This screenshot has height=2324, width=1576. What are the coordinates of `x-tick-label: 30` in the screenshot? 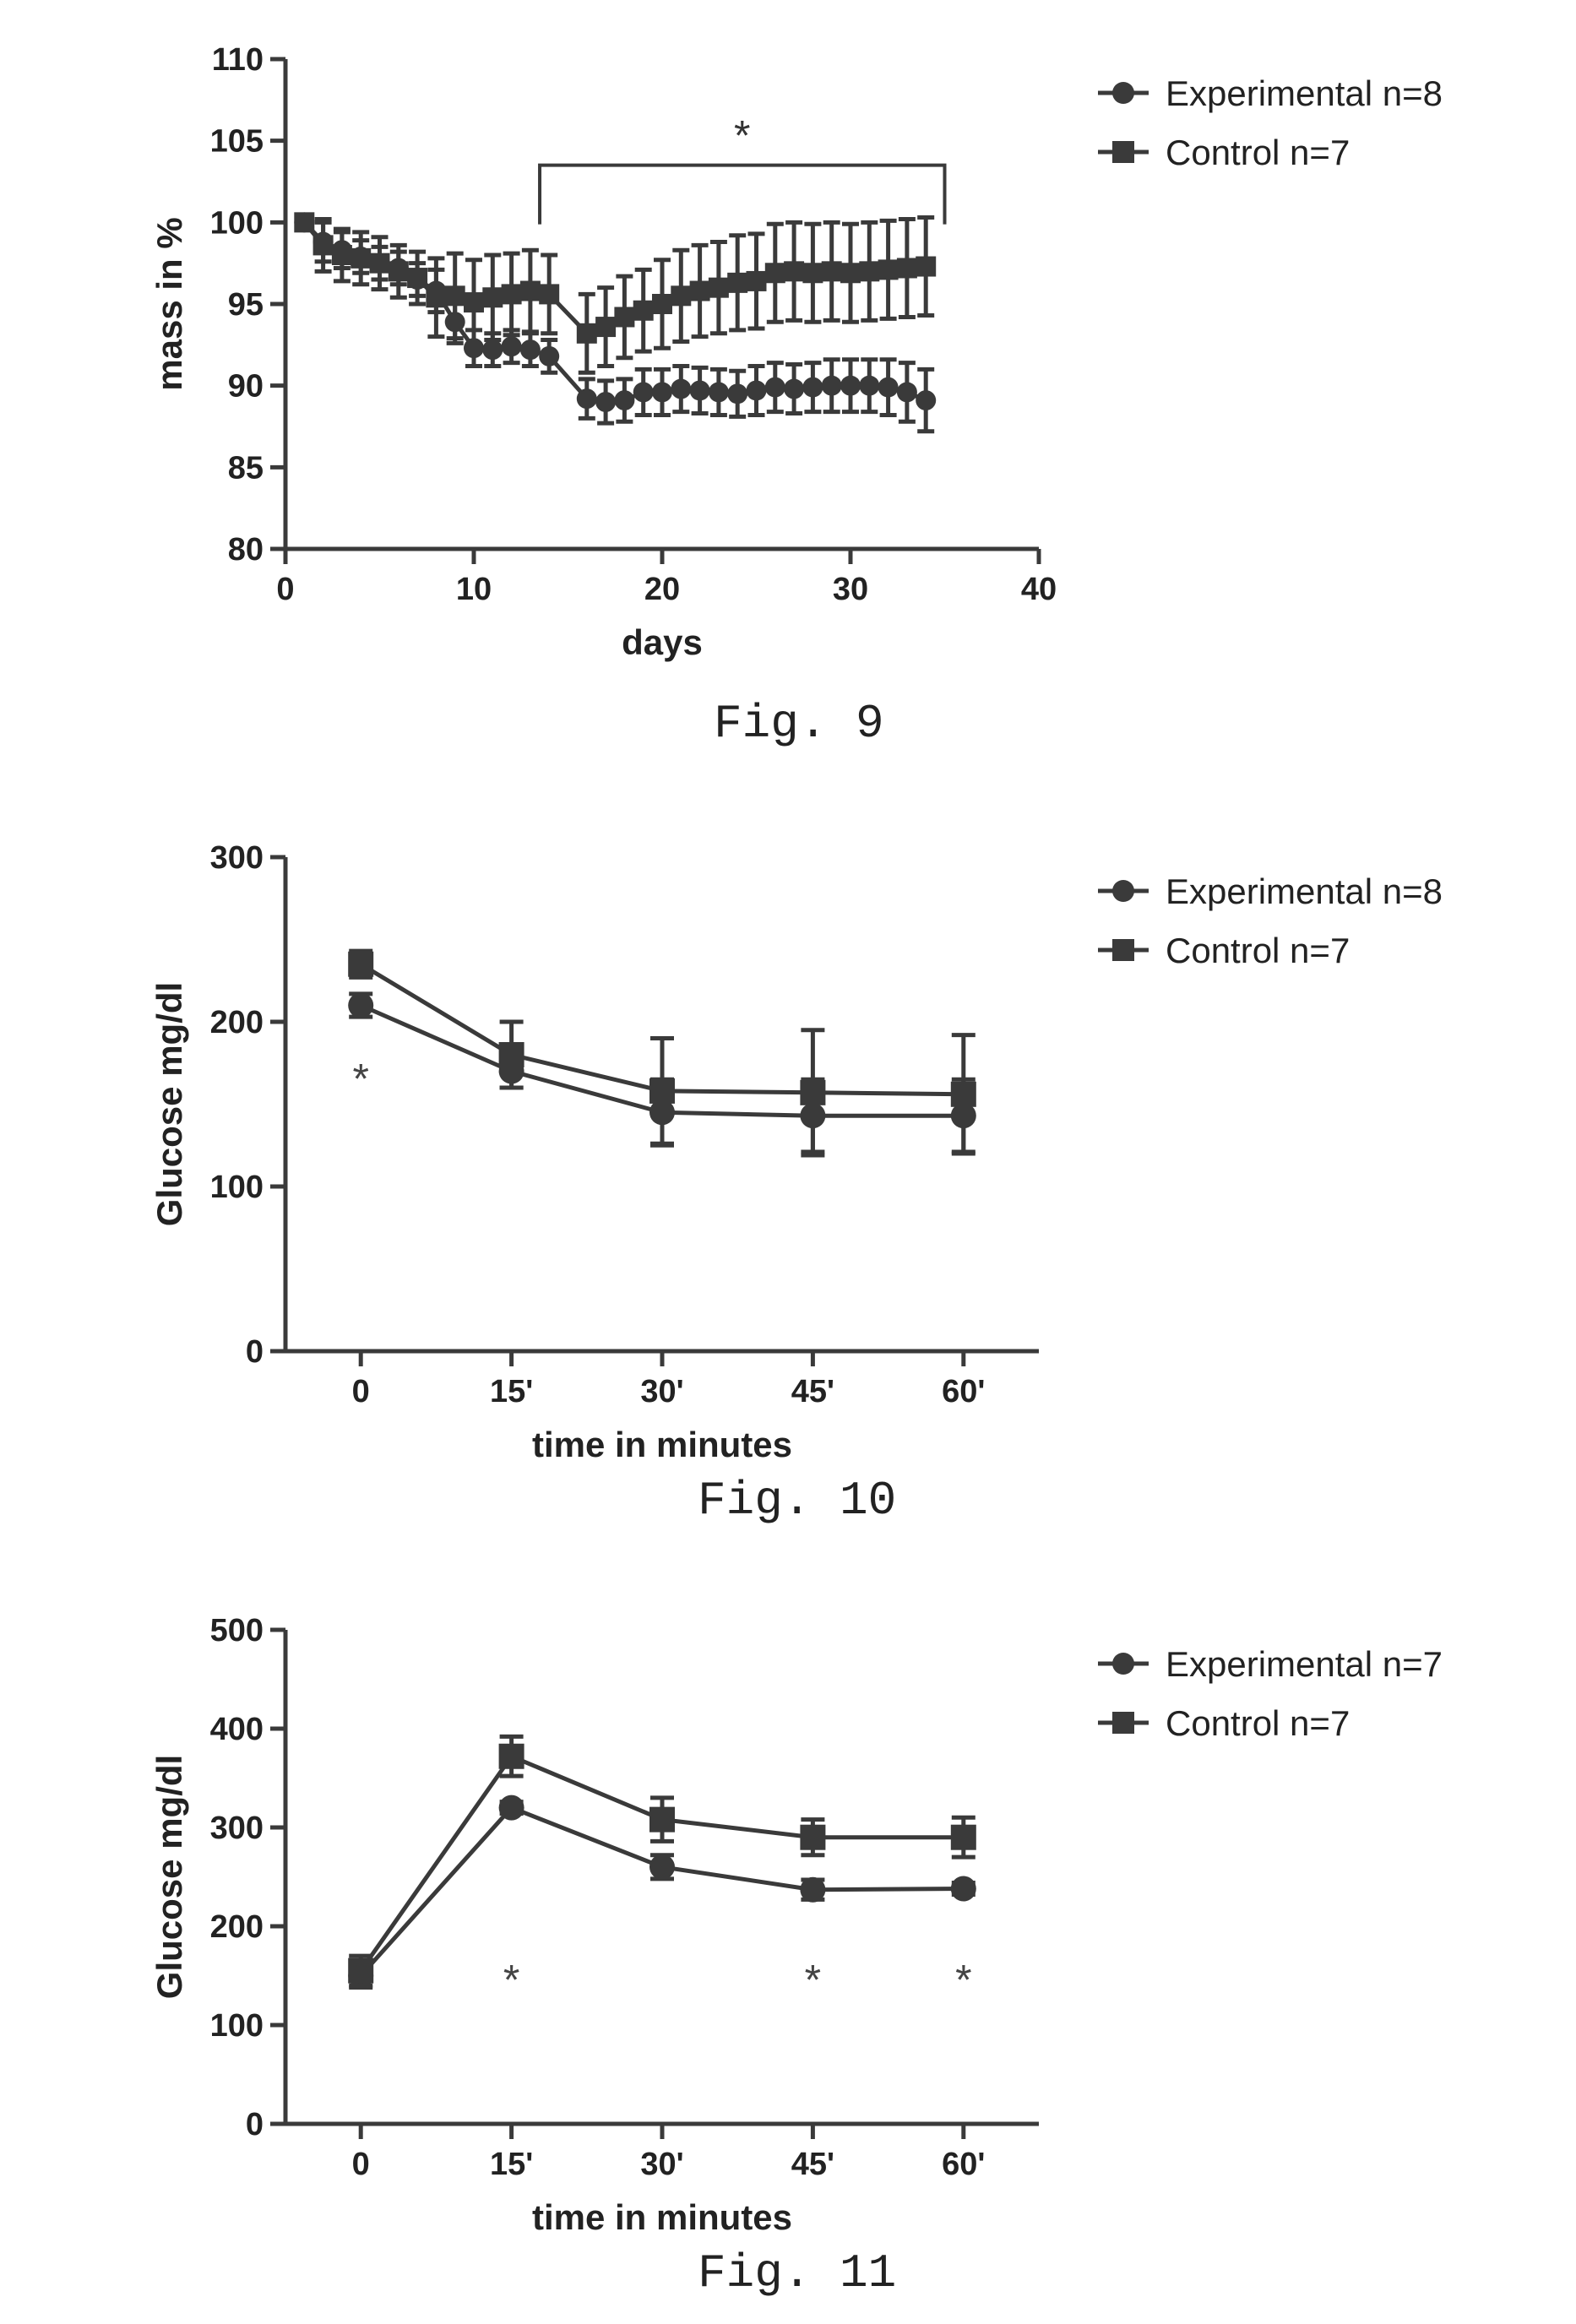 It's located at (850, 589).